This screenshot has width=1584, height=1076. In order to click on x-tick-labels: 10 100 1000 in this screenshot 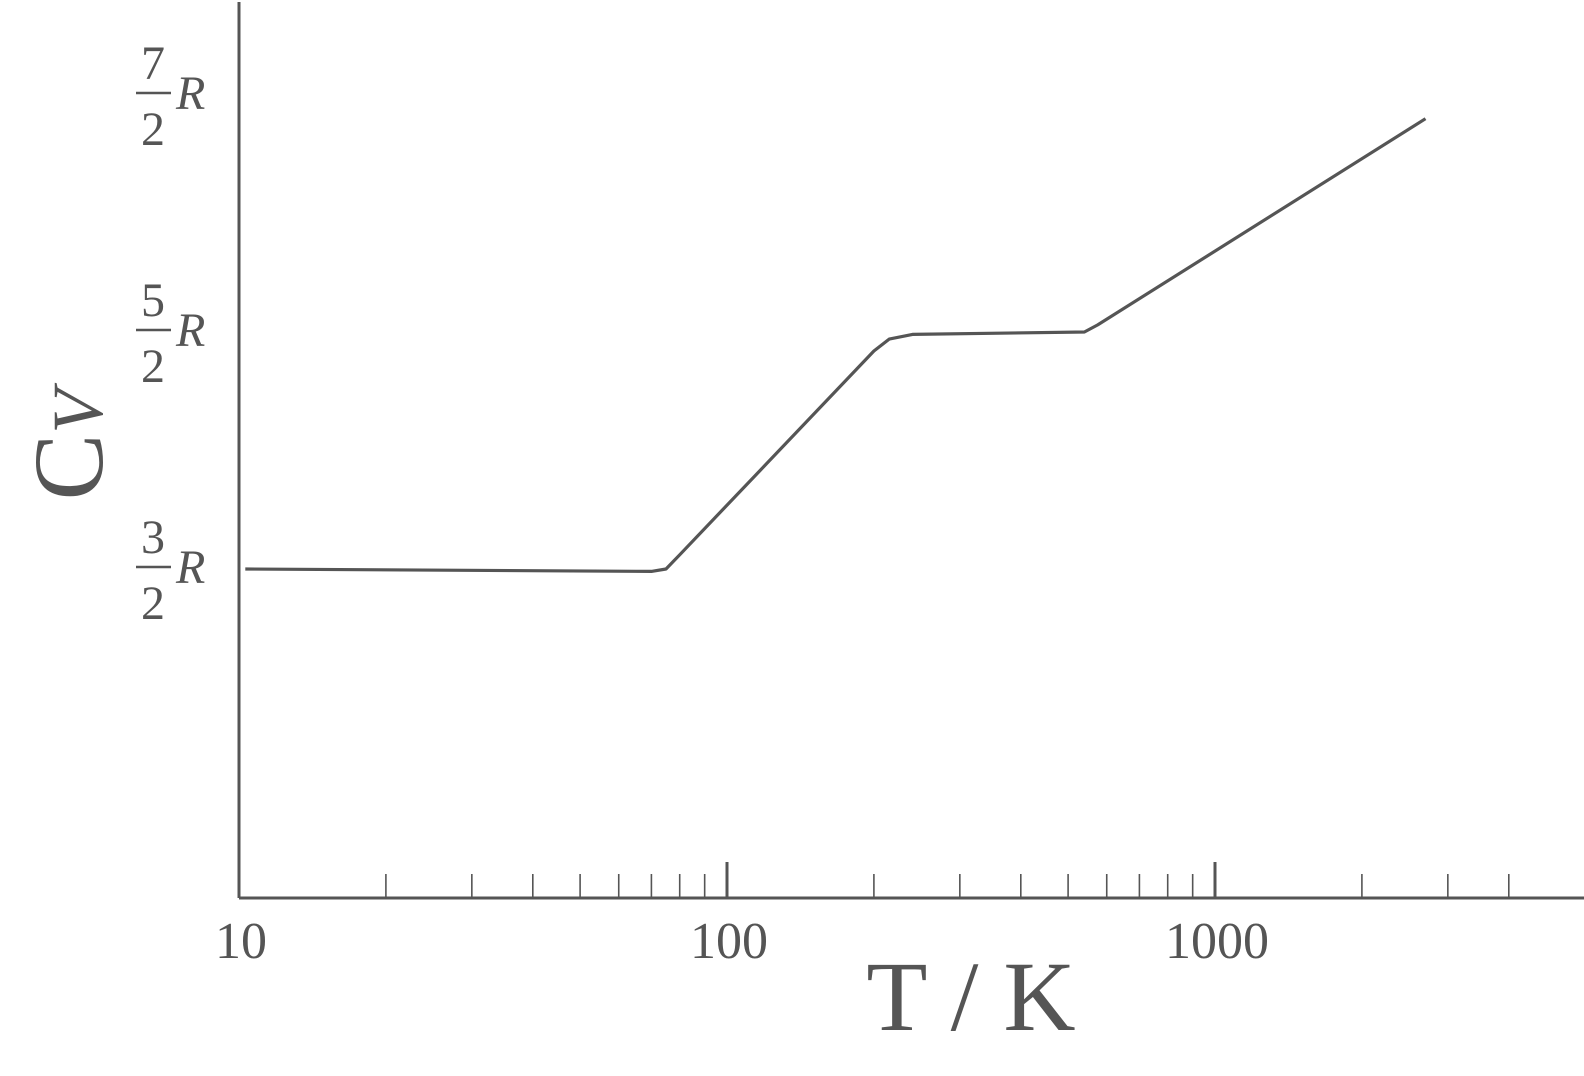, I will do `click(742, 941)`.